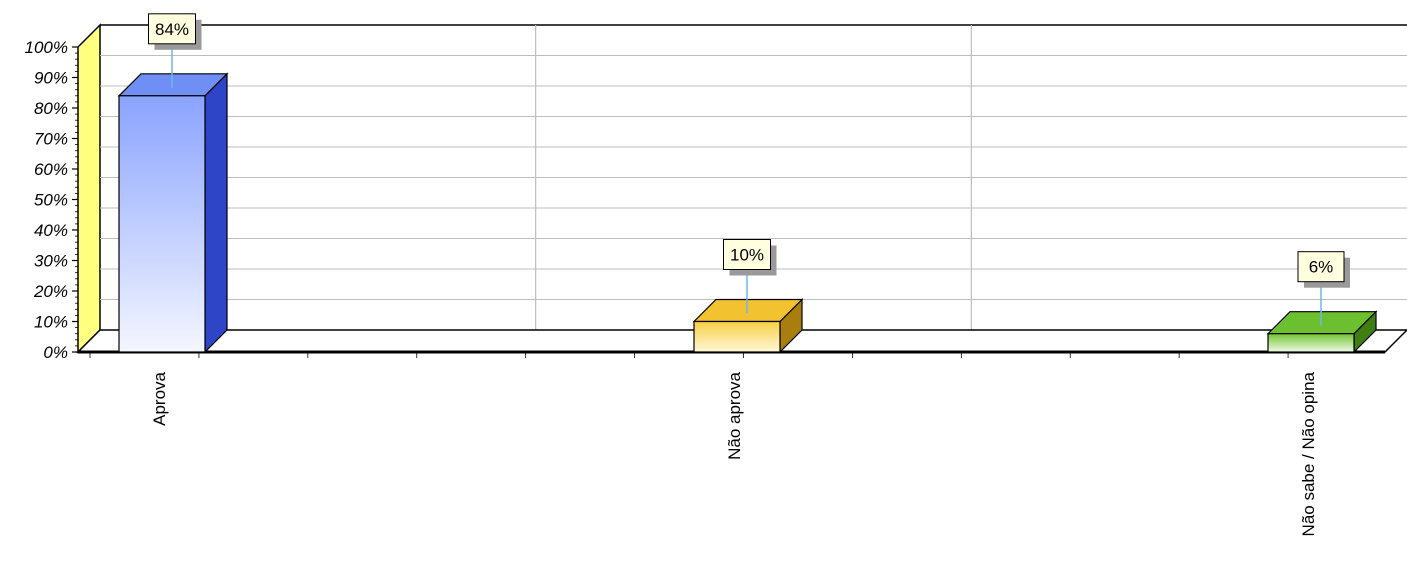  Describe the element at coordinates (50, 291) in the screenshot. I see `y-tick-label: 20%` at that location.